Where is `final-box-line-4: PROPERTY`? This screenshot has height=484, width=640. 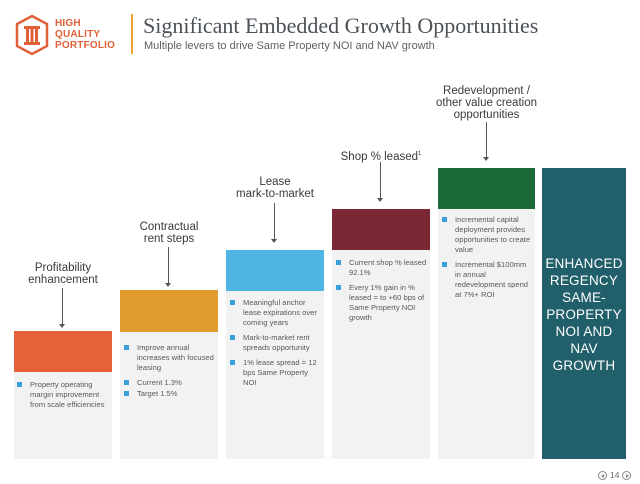
final-box-line-4: PROPERTY is located at coordinates (584, 314).